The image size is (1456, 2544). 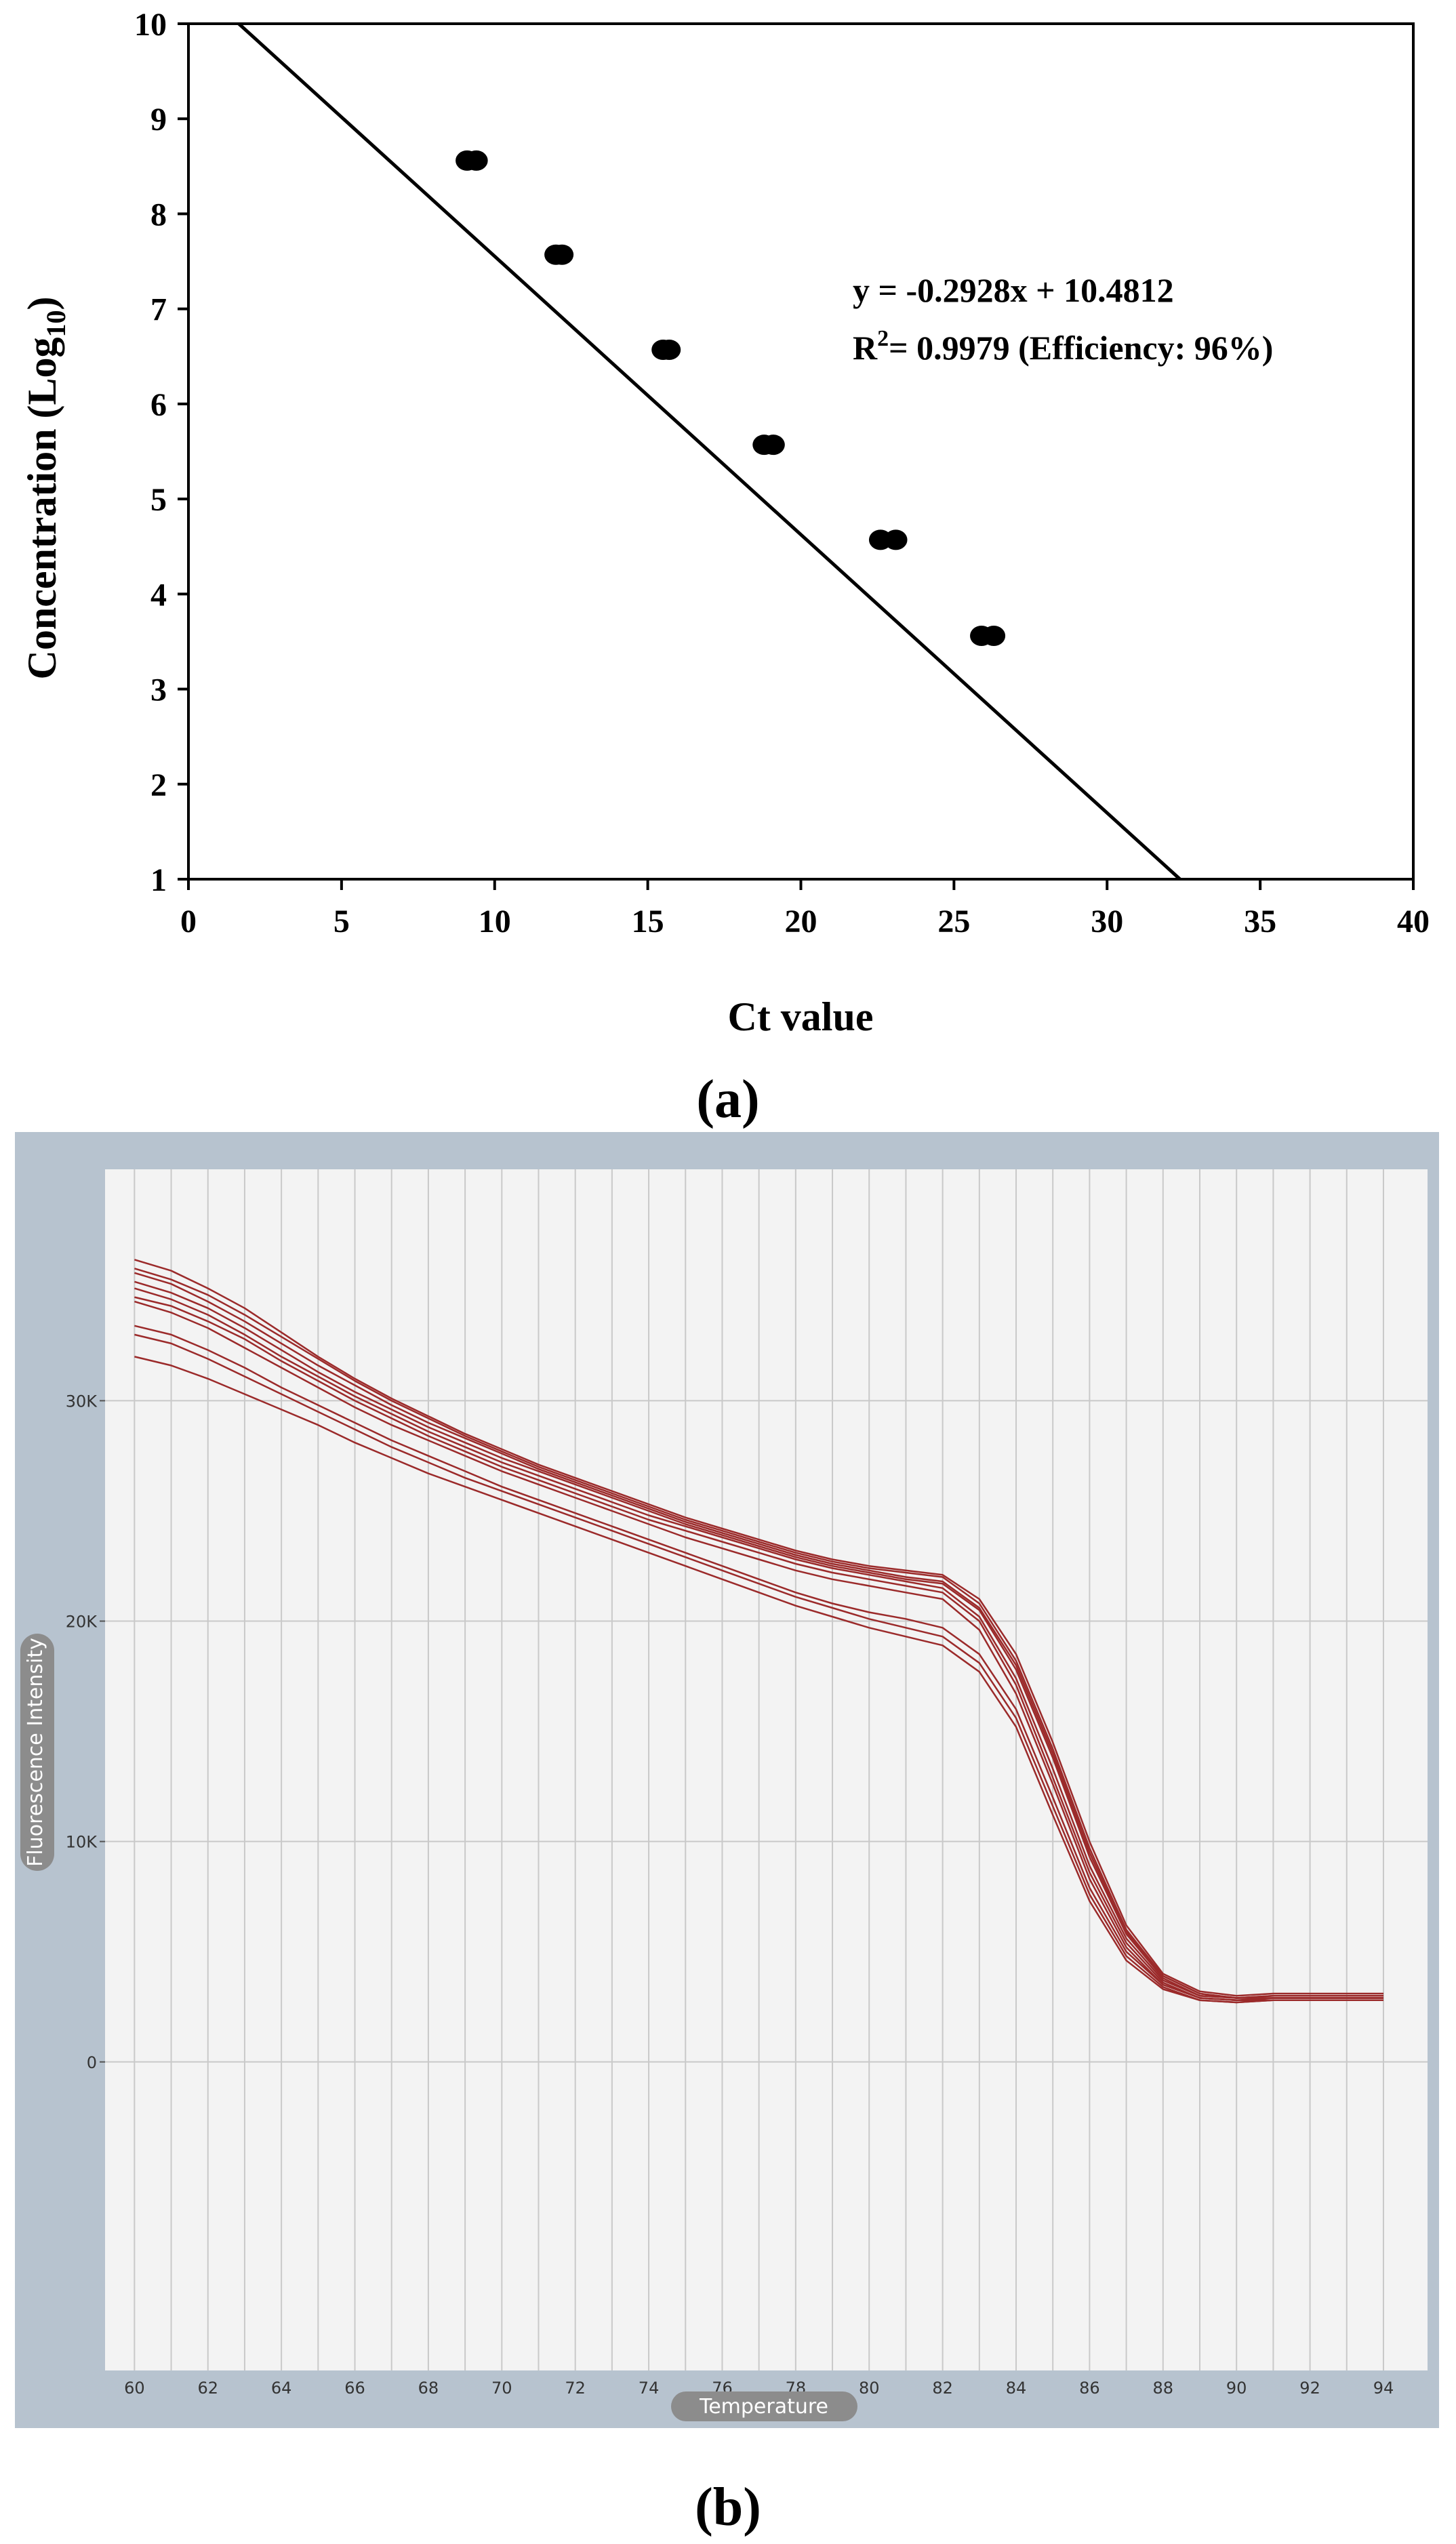 What do you see at coordinates (801, 1017) in the screenshot?
I see `x-axis-label: Ct value` at bounding box center [801, 1017].